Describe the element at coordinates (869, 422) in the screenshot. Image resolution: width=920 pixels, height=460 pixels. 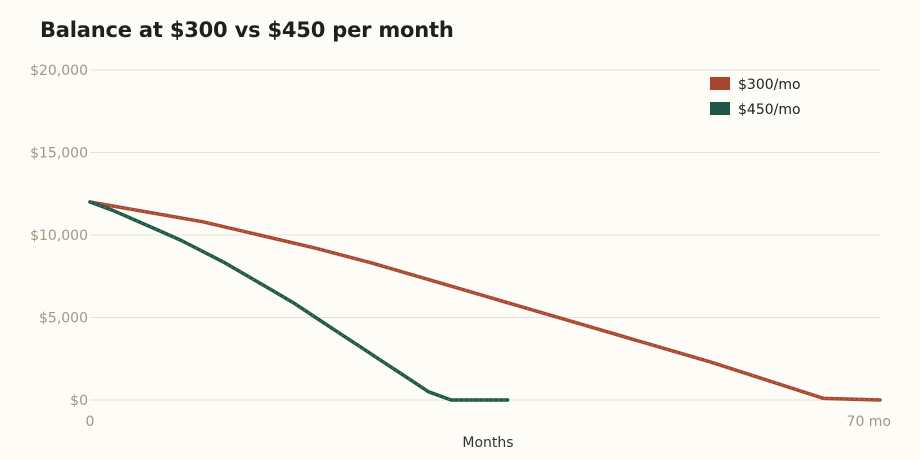
I see `x-tick-label-1: 70 mo` at that location.